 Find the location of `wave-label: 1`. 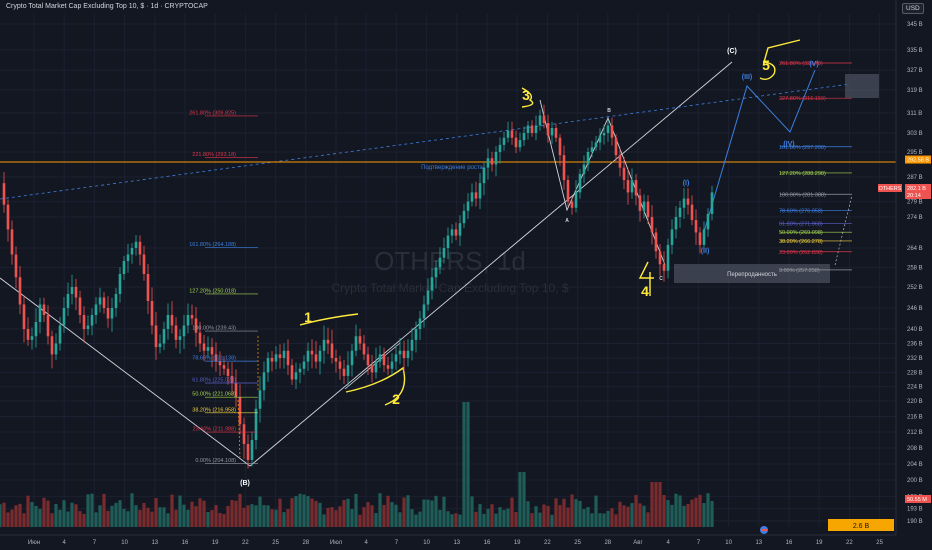

wave-label: 1 is located at coordinates (308, 317).